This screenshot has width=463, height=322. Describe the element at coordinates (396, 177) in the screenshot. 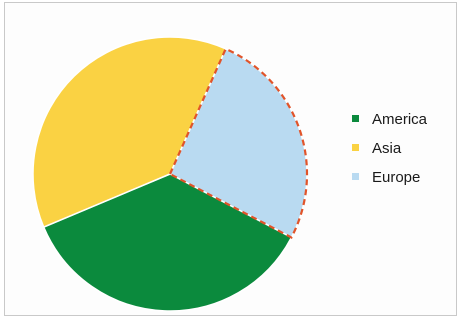

I see `legend-label-europe: Europe` at that location.